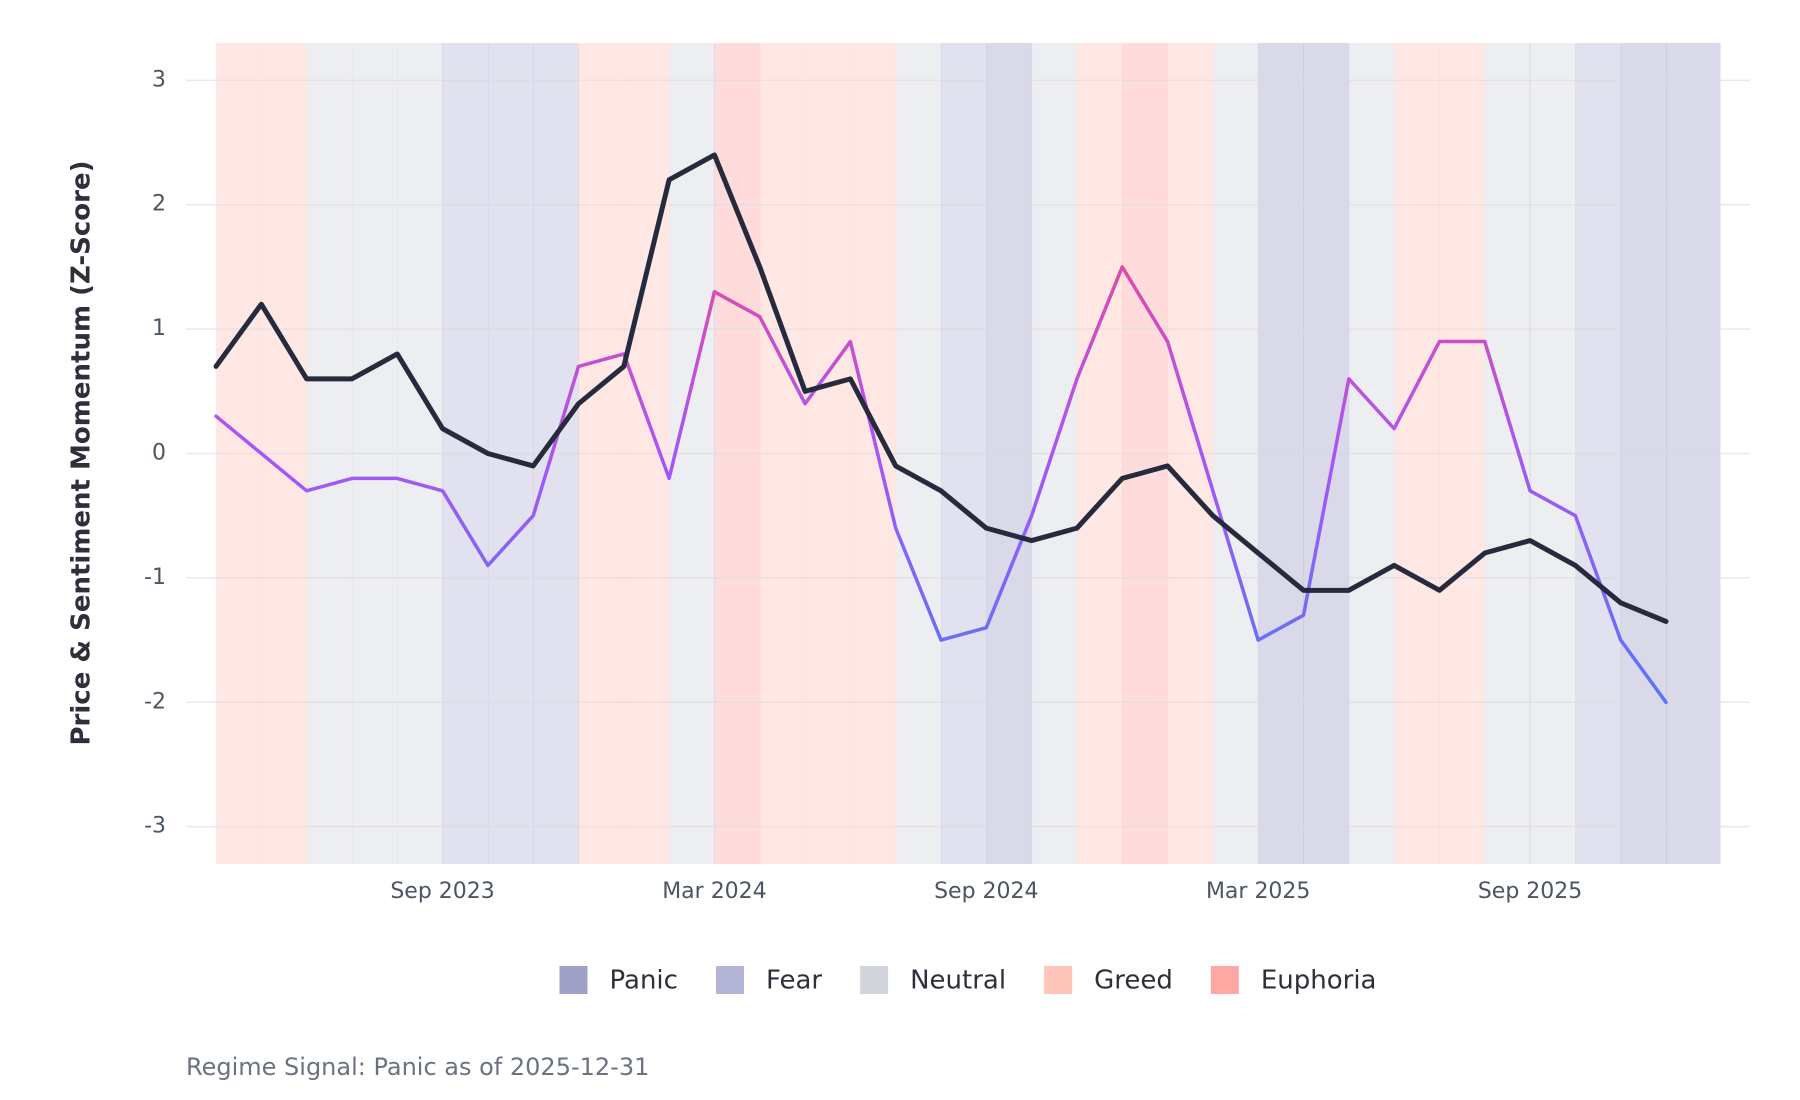 The height and width of the screenshot is (1100, 1800). I want to click on legend-label: Euphoria, so click(1319, 981).